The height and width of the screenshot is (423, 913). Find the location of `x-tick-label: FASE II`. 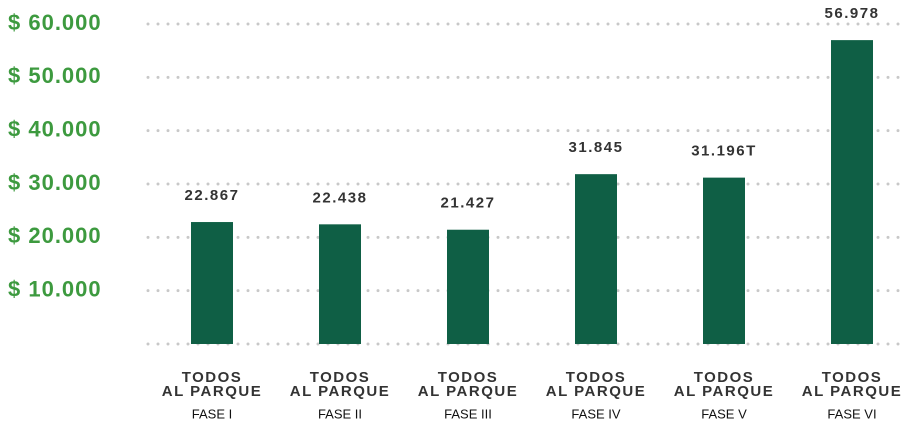

x-tick-label: FASE II is located at coordinates (340, 413).